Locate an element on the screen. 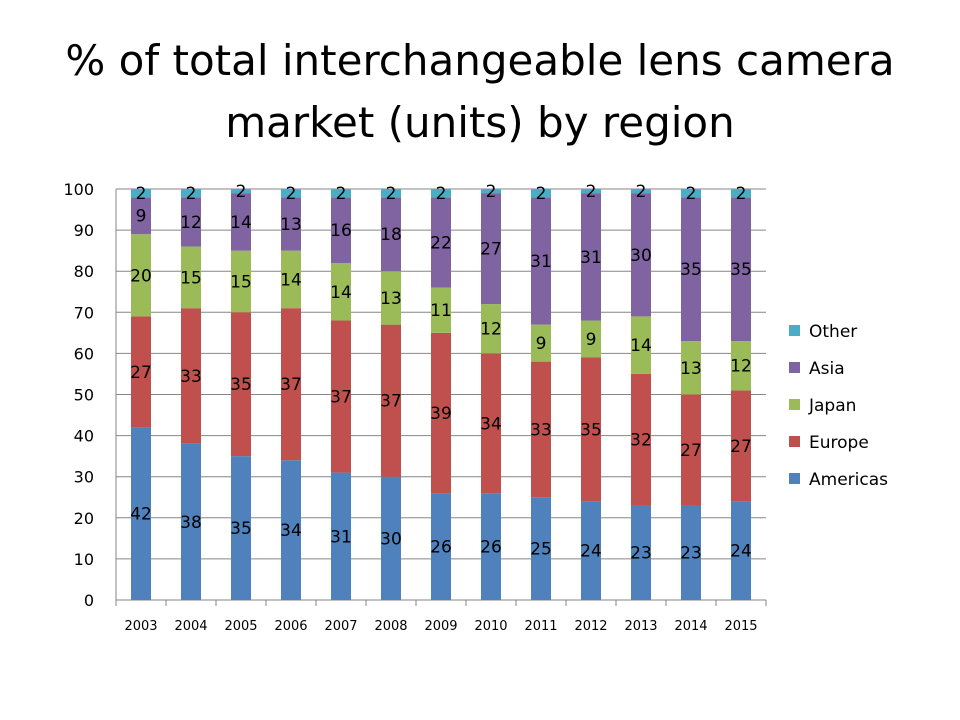 This screenshot has width=960, height=720. data-label: 25 is located at coordinates (541, 550).